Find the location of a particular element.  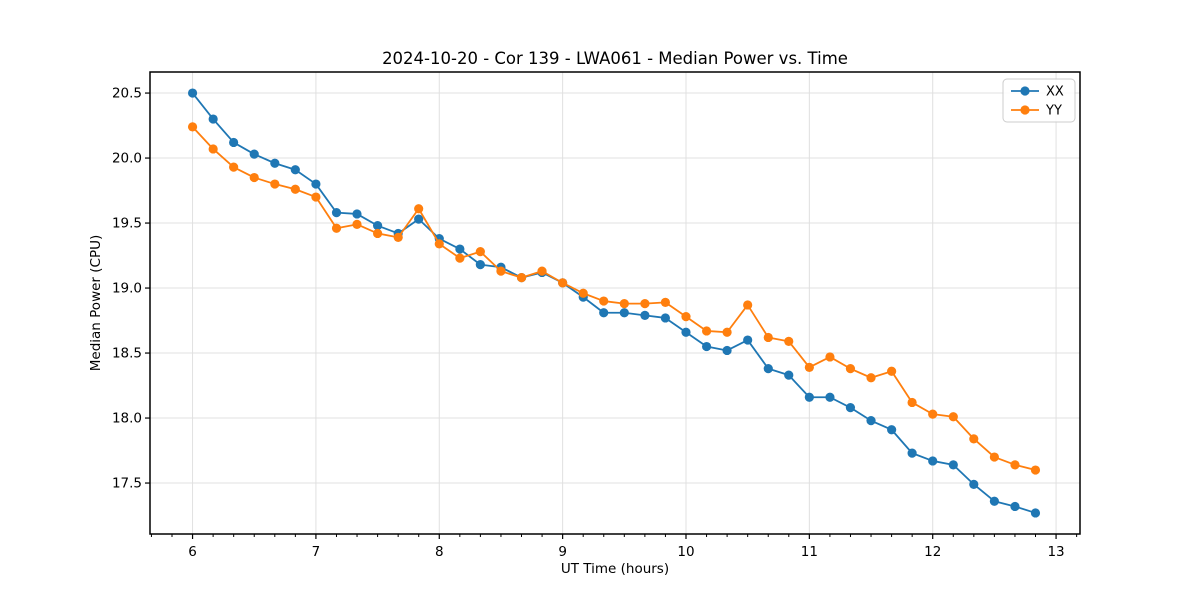

y-tick-label: 20.0 is located at coordinates (127, 159).